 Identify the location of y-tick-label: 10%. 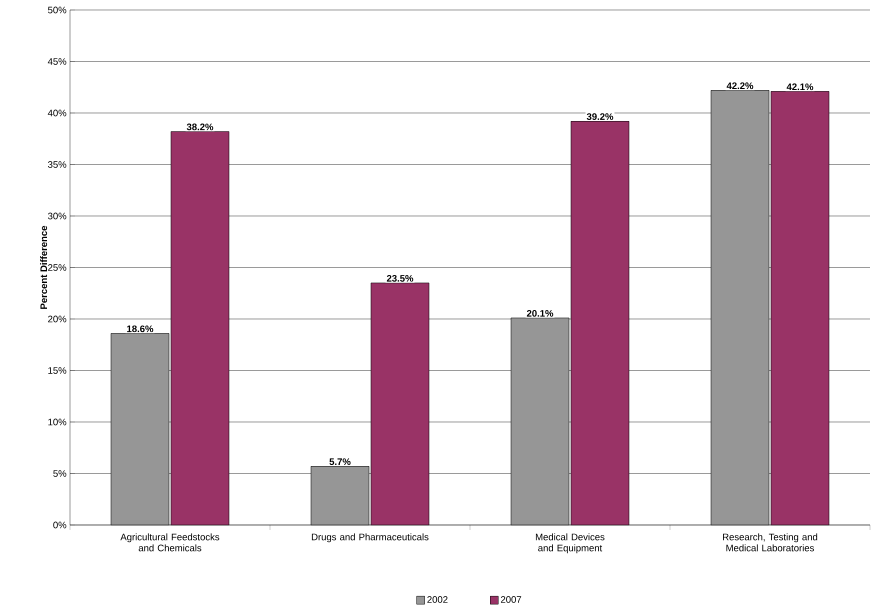
(57, 422).